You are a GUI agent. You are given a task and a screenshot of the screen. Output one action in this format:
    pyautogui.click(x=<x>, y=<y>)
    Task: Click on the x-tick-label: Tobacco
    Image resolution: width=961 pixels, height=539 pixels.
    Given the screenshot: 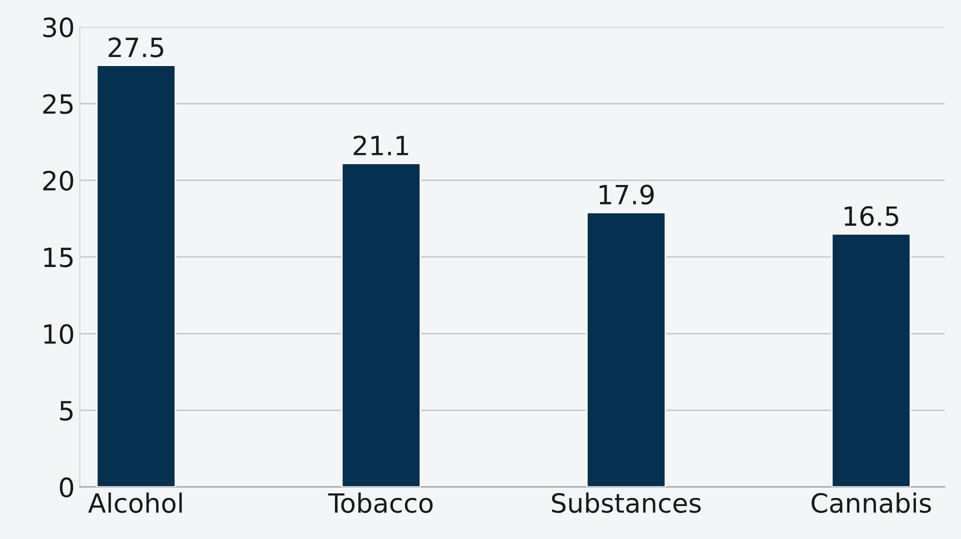 What is the action you would take?
    pyautogui.click(x=380, y=502)
    